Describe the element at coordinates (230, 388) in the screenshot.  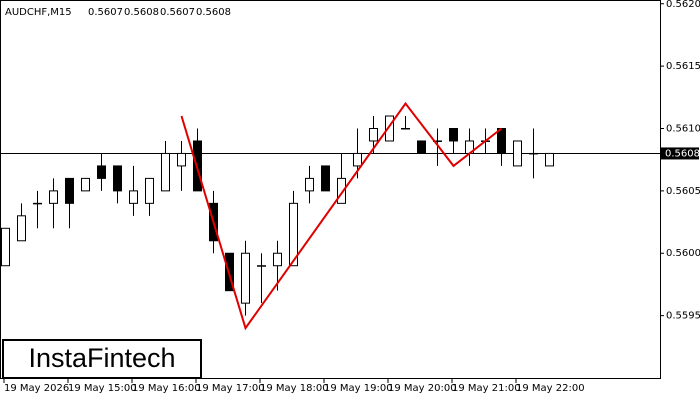
I see `x-tick-label: 19 May 17:00` at that location.